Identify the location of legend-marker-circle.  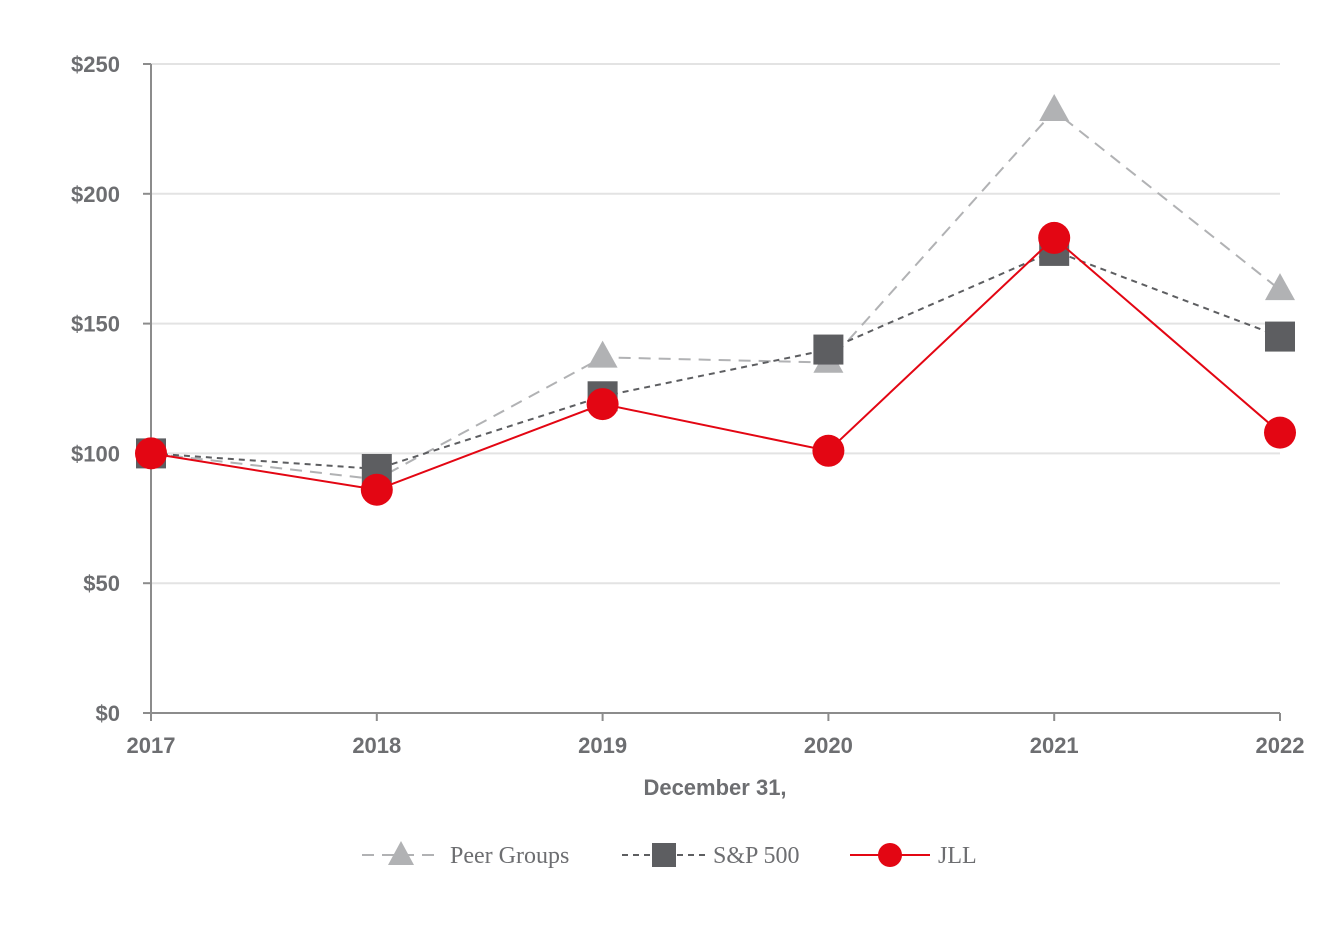
(890, 855).